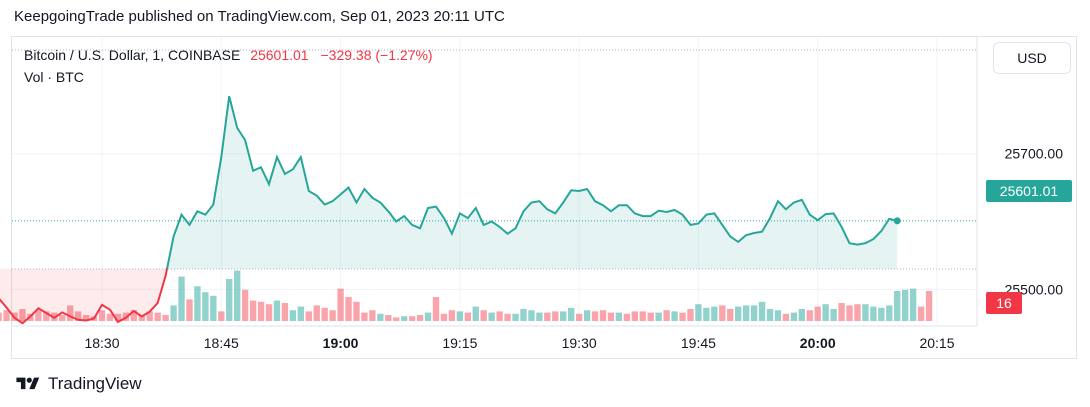 The height and width of the screenshot is (407, 1090). What do you see at coordinates (84, 296) in the screenshot?
I see `price-line-down` at bounding box center [84, 296].